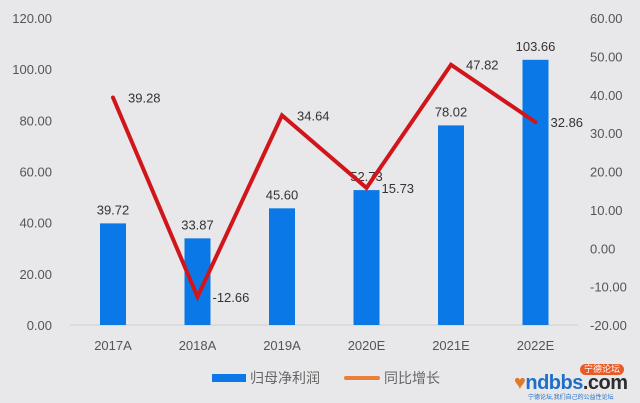  I want to click on category-axis: 2017A 2018A 2019A 2020E 2021E 2022E, so click(324, 345).